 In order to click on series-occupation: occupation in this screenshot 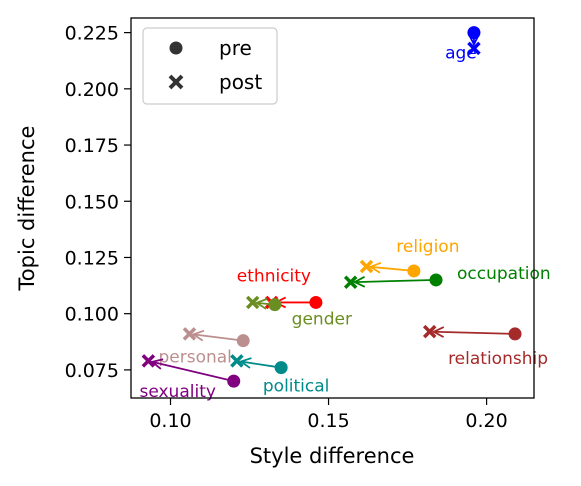, I will do `click(447, 276)`.